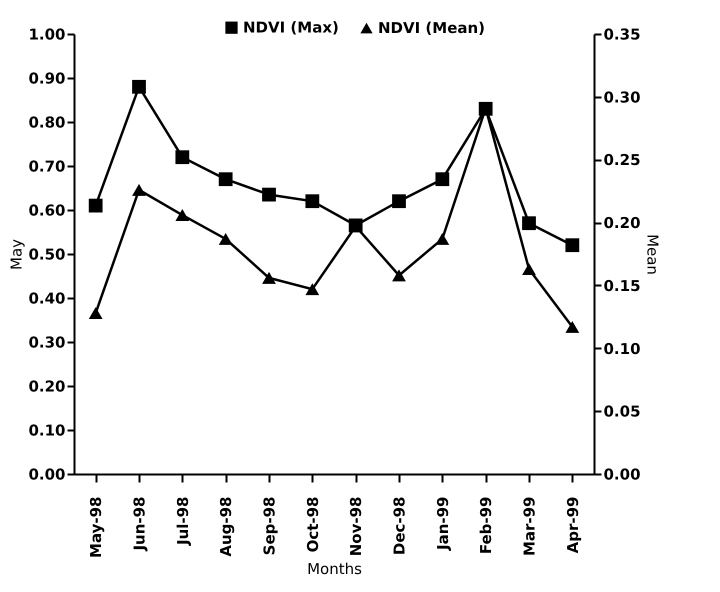 The height and width of the screenshot is (592, 720). I want to click on y-tick-label: 0.20, so click(47, 387).